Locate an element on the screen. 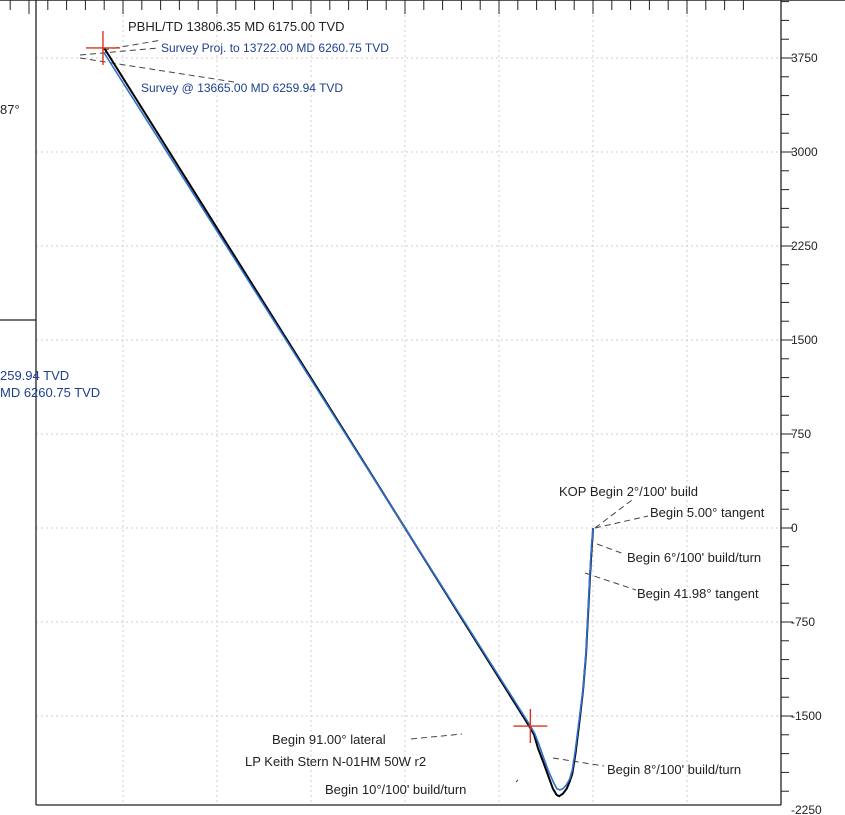 The image size is (845, 815). annotation-kop: KOP Begin 2°/100' build is located at coordinates (628, 491).